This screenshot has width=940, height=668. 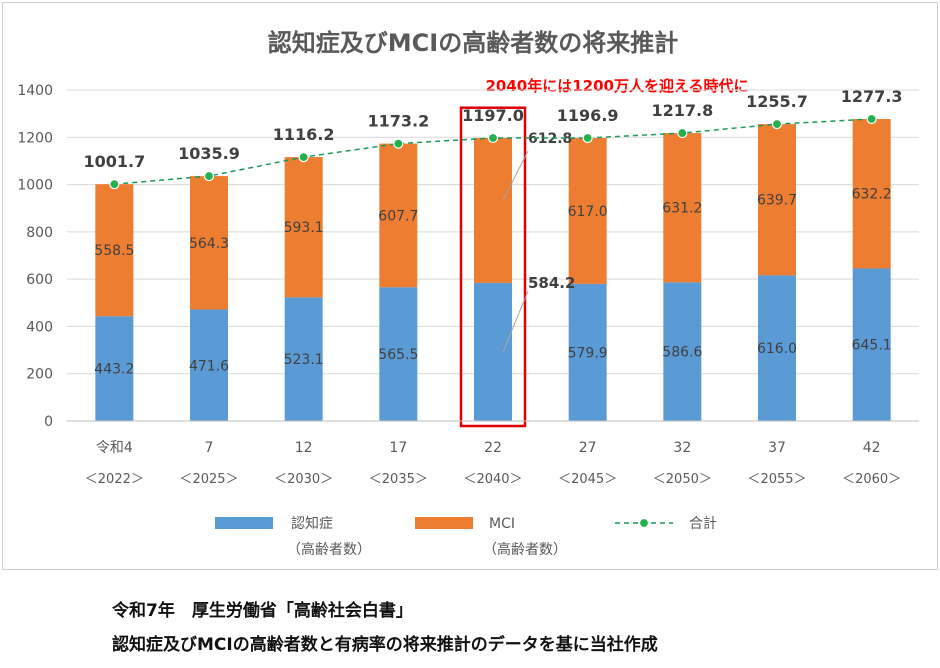 What do you see at coordinates (777, 101) in the screenshot?
I see `total-value-label: 1255.7` at bounding box center [777, 101].